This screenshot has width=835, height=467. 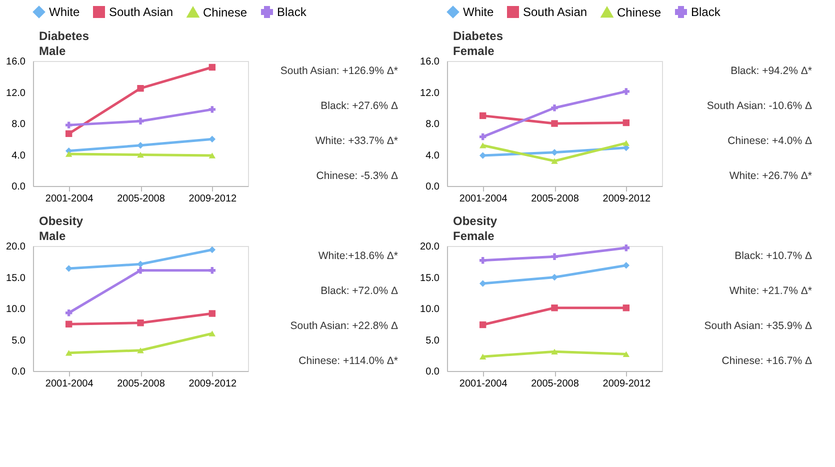 What do you see at coordinates (339, 71) in the screenshot?
I see `text: South Asian: +126.9% Δ*` at bounding box center [339, 71].